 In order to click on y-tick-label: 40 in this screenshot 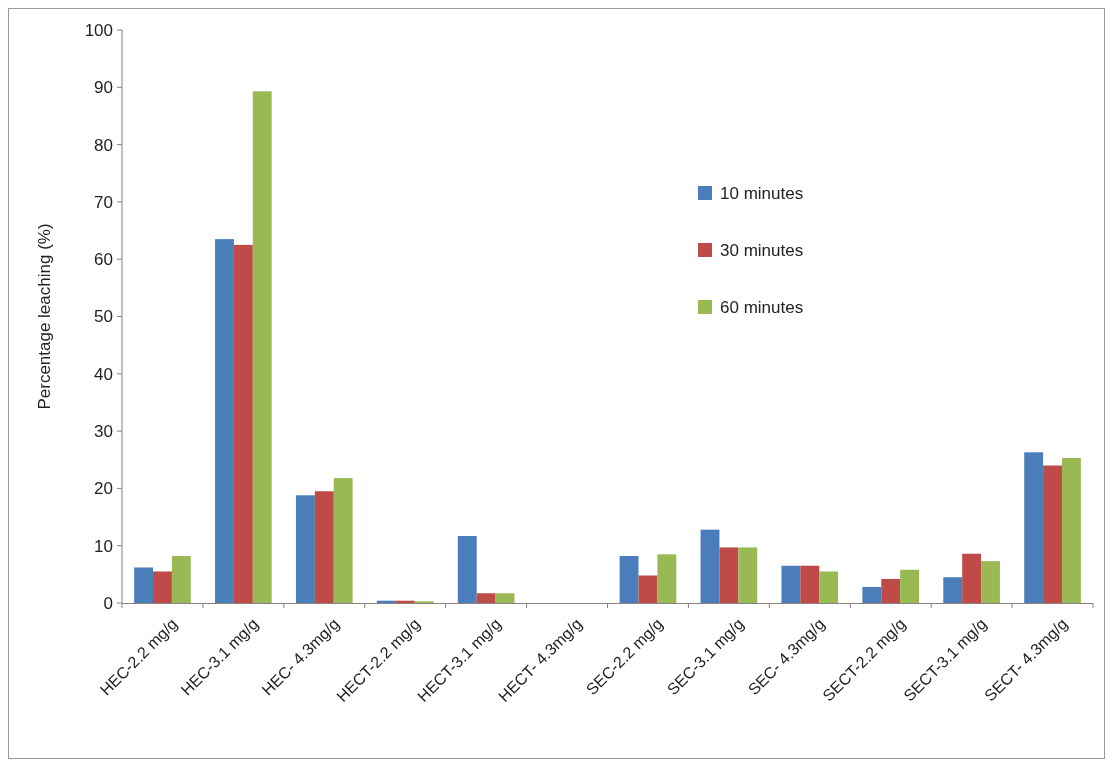, I will do `click(103, 374)`.